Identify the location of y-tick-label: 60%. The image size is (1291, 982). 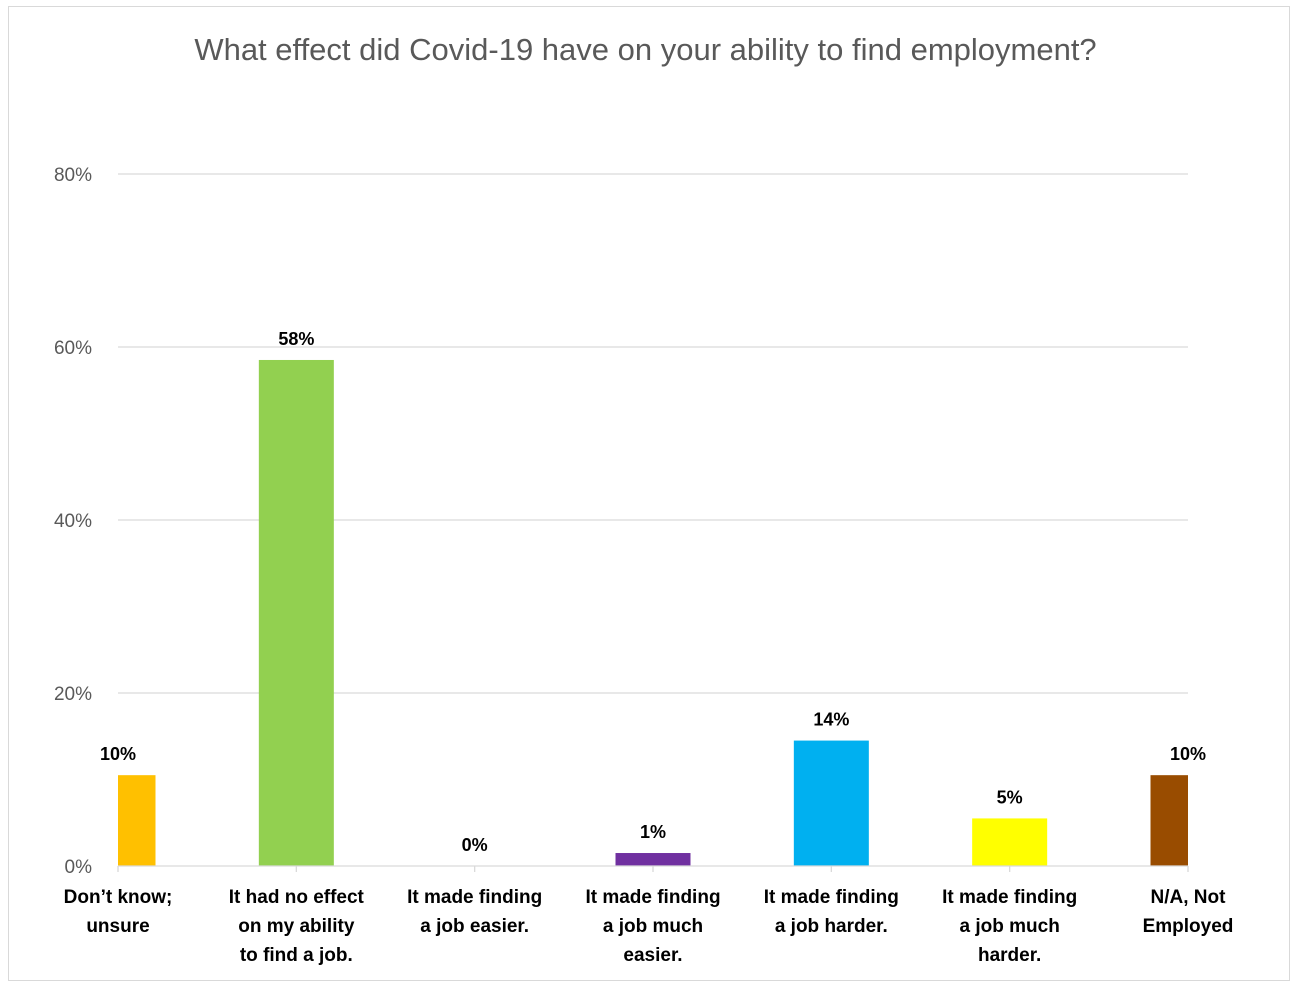
(73, 348).